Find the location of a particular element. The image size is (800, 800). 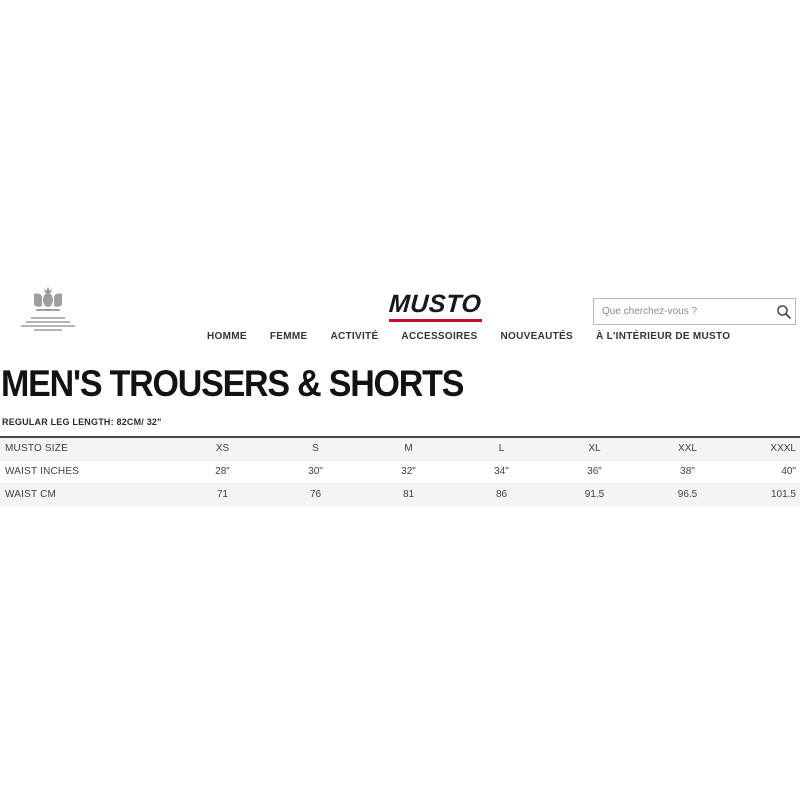

table-row-waist-inches: WAIST INCHES 28" 30" 32" 34" 36" 38" 40" is located at coordinates (400, 471).